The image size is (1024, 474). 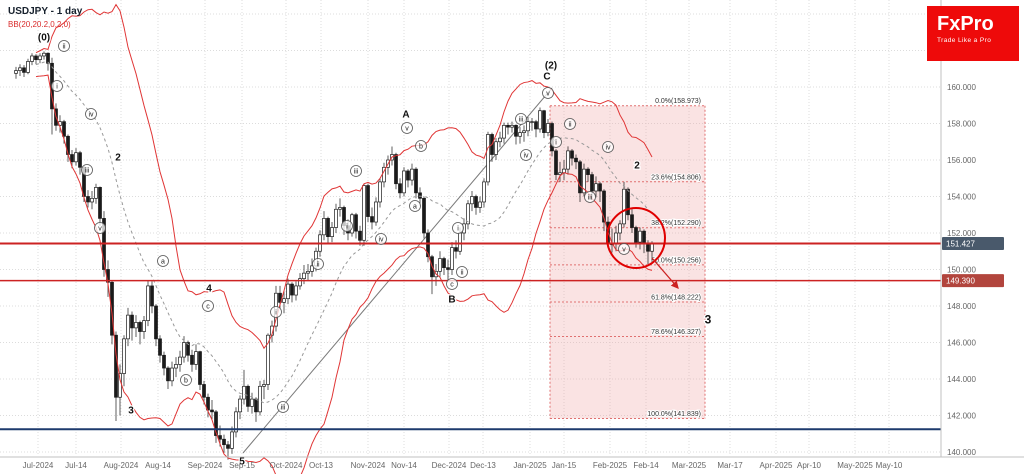 What do you see at coordinates (404, 465) in the screenshot?
I see `x-axis-label: Nov-14` at bounding box center [404, 465].